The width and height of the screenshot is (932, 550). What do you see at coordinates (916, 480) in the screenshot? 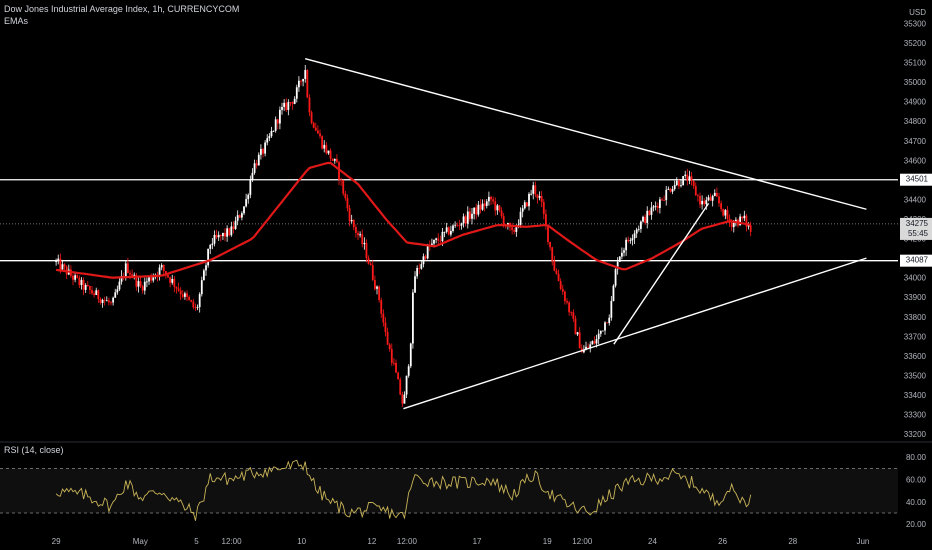
I see `rsi-y-tick-label: 60.00` at bounding box center [916, 480].